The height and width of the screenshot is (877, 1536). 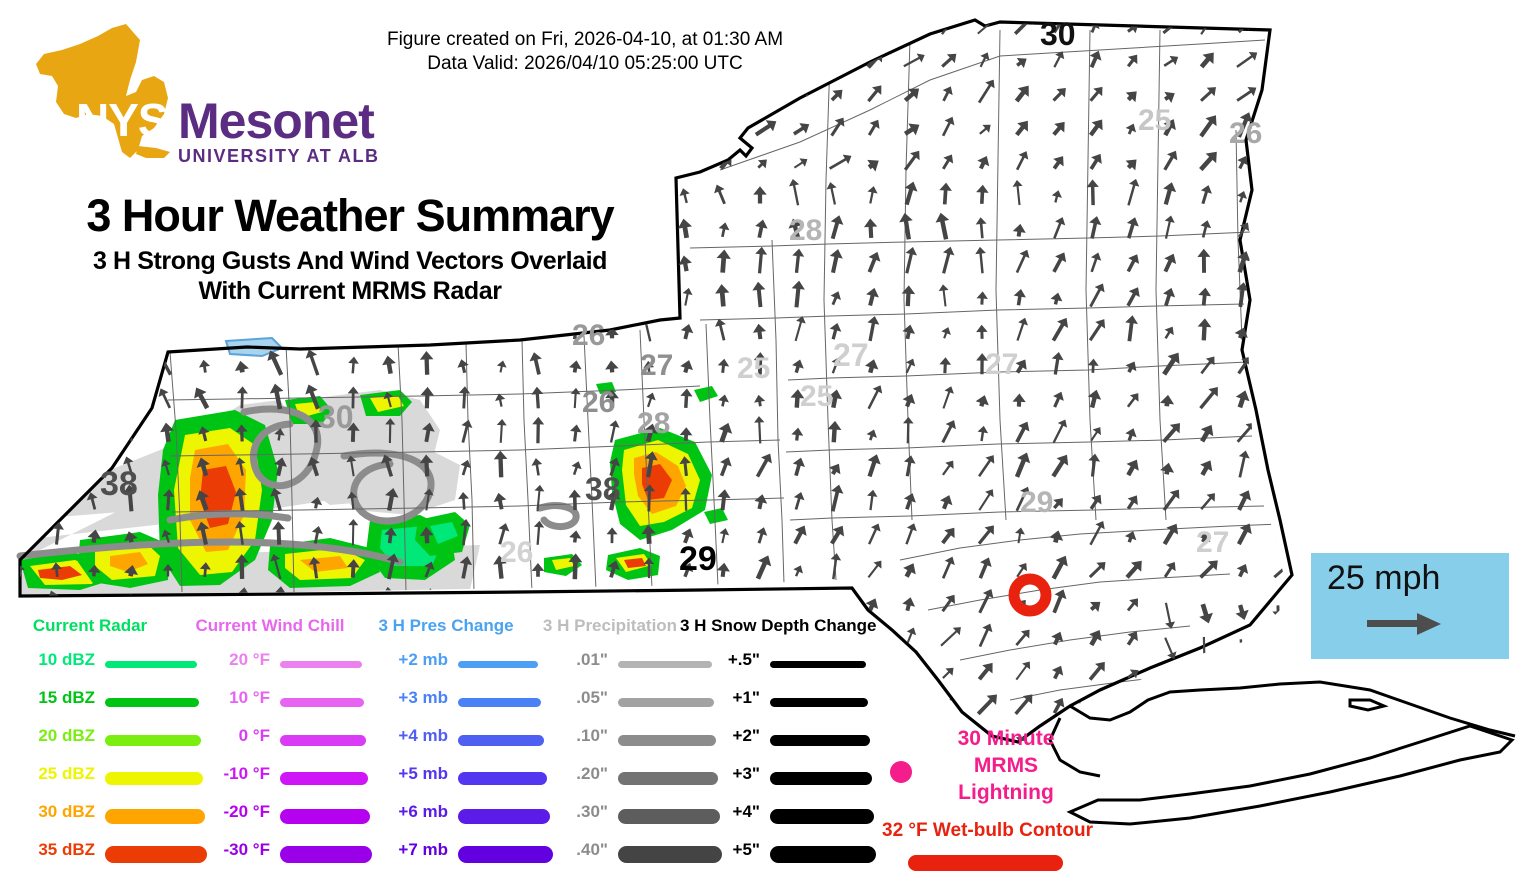 What do you see at coordinates (753, 368) in the screenshot?
I see `gust-value-label: 25` at bounding box center [753, 368].